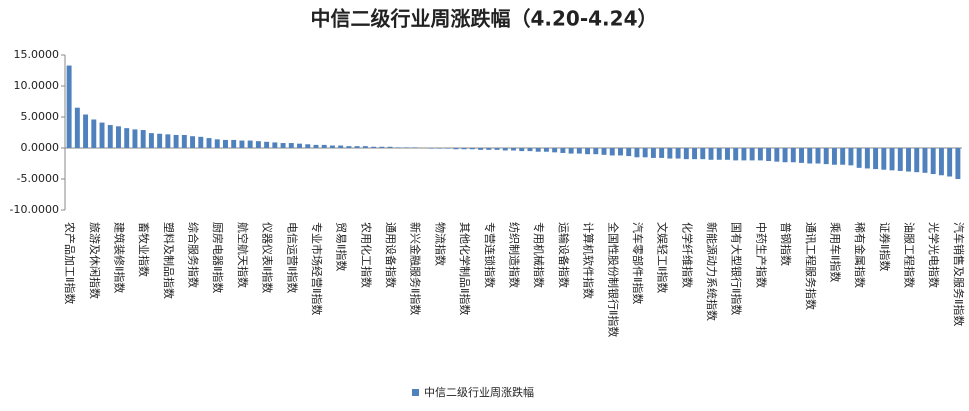 This screenshot has width=969, height=411. Describe the element at coordinates (484, 19) in the screenshot. I see `chart-title: 中信二级行业周涨跌幅（4.20-4.24）` at that location.